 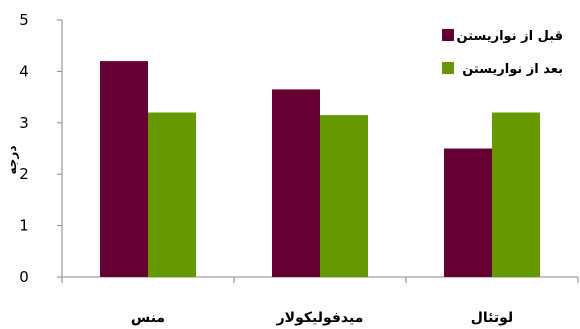 I want to click on category-label: لوتئال, so click(x=492, y=318).